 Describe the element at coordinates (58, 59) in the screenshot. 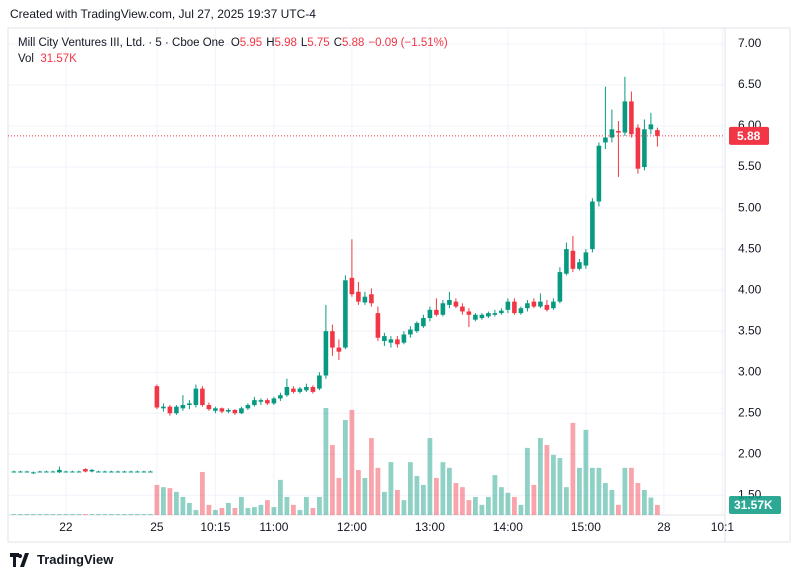

I see `volume-value: 31.57K` at that location.